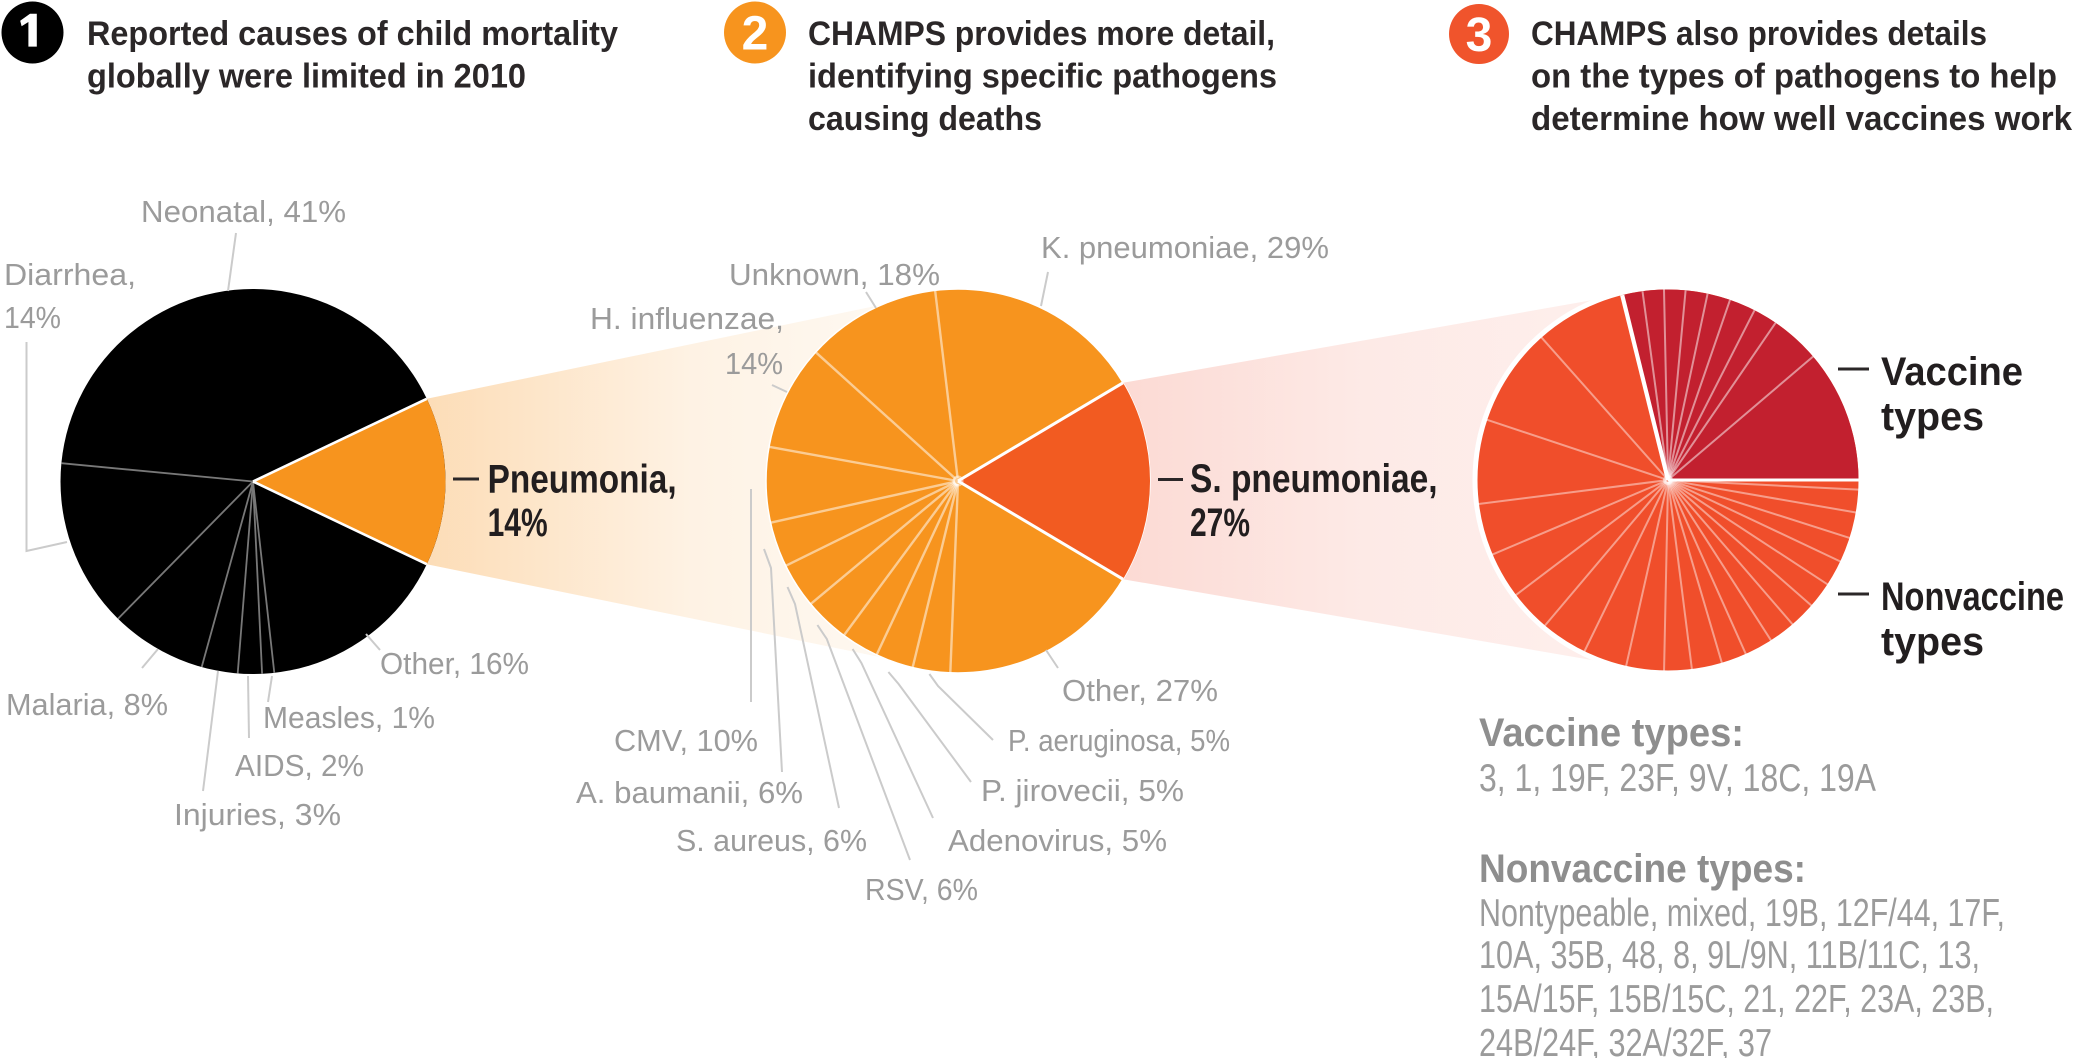 The image size is (2080, 1058). Describe the element at coordinates (306, 77) in the screenshot. I see `svg-text: globally were limited in 2010` at that location.